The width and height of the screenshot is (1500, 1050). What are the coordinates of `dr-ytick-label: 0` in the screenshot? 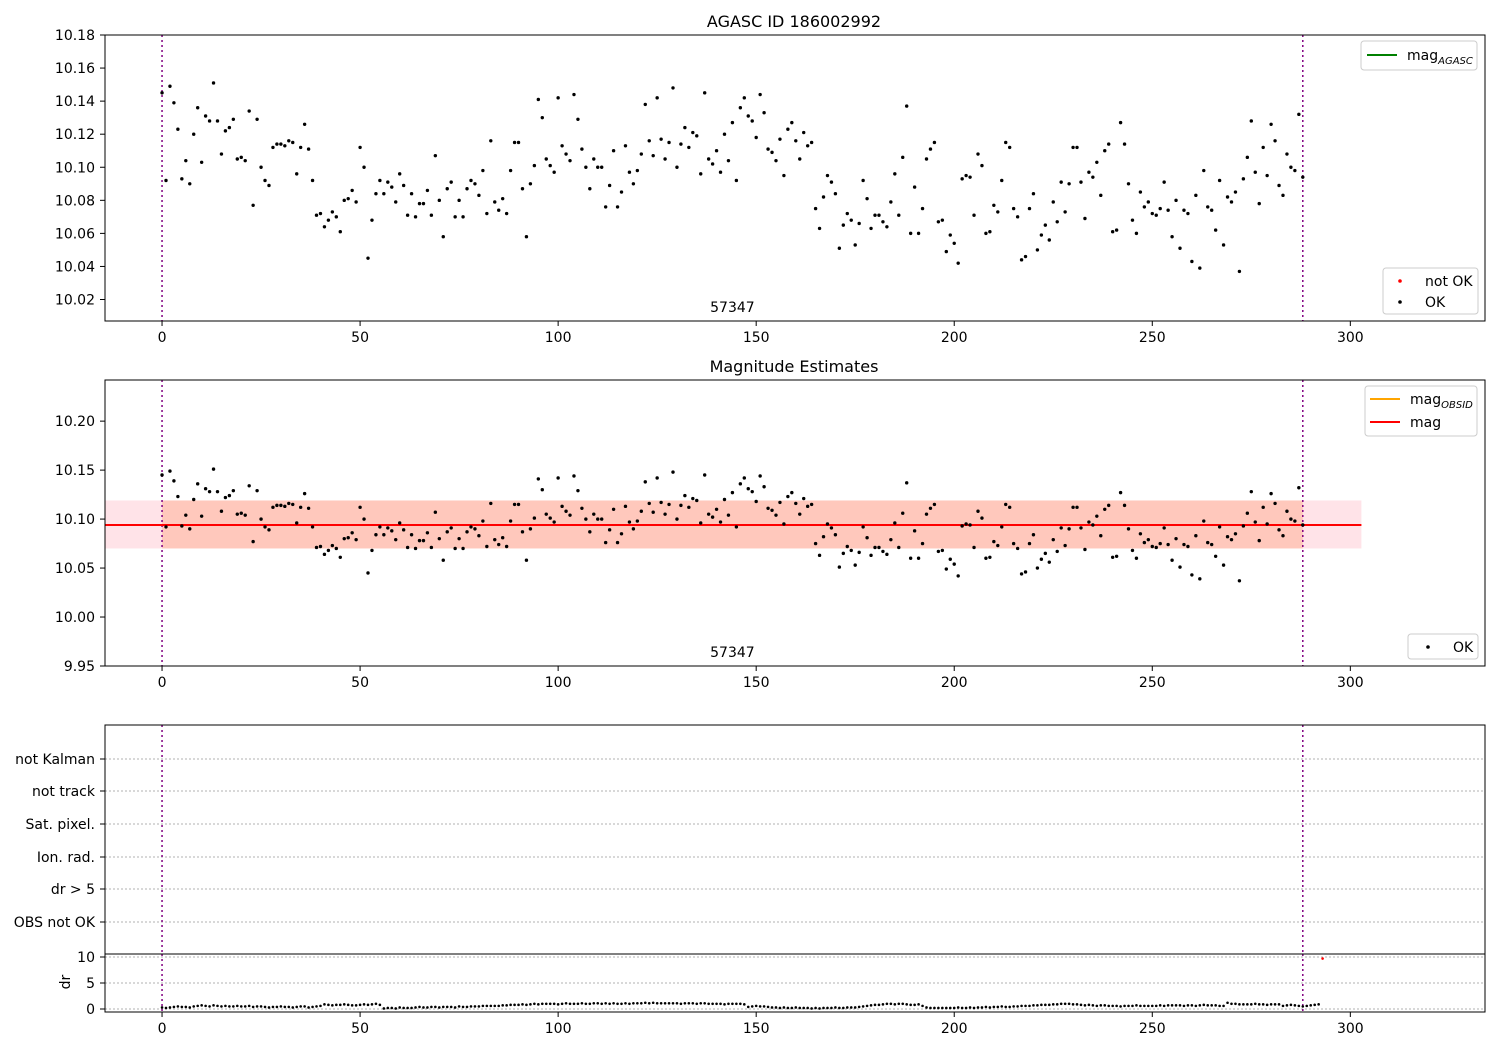 It's located at (90, 1010).